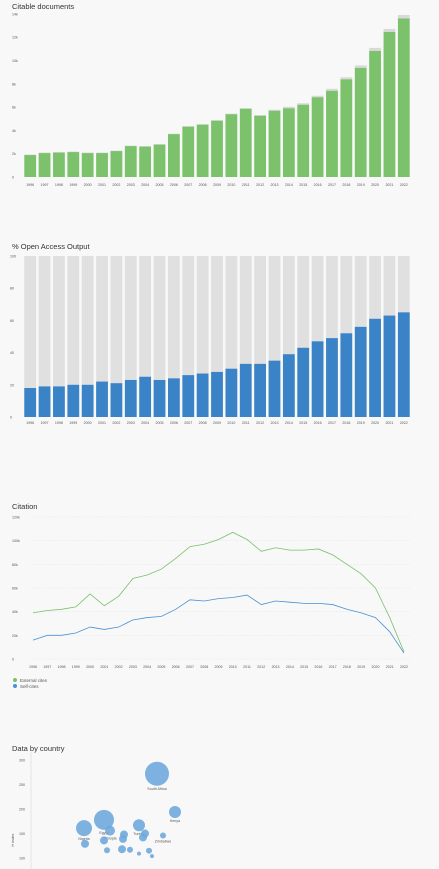 Image resolution: width=439 pixels, height=869 pixels. Describe the element at coordinates (15, 680) in the screenshot. I see `legend-swatch` at that location.